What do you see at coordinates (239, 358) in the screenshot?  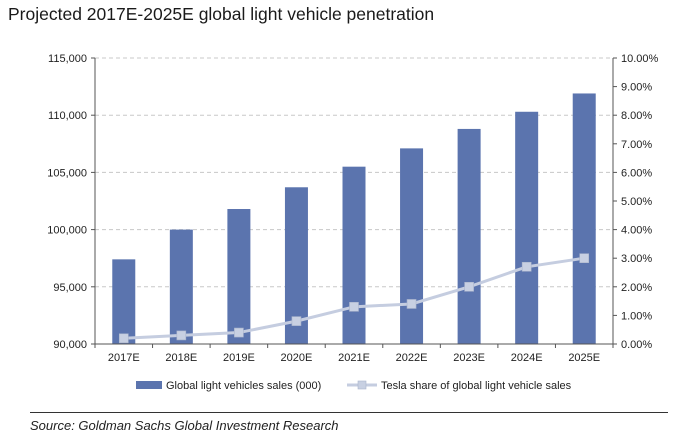 I see `x-tick-label: 2019E` at bounding box center [239, 358].